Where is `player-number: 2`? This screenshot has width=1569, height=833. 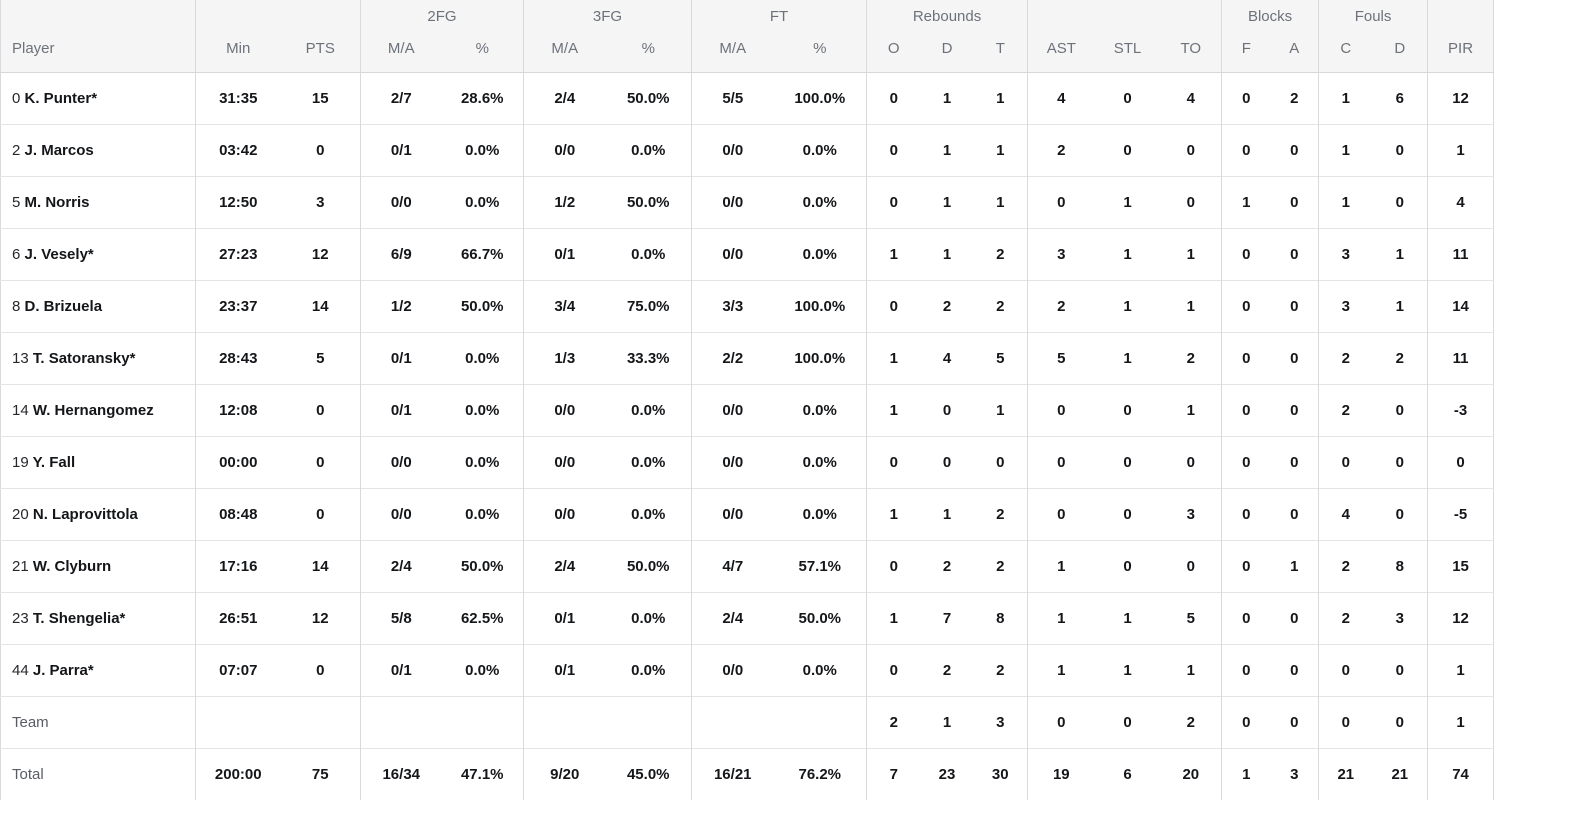
player-number: 2 is located at coordinates (16, 150).